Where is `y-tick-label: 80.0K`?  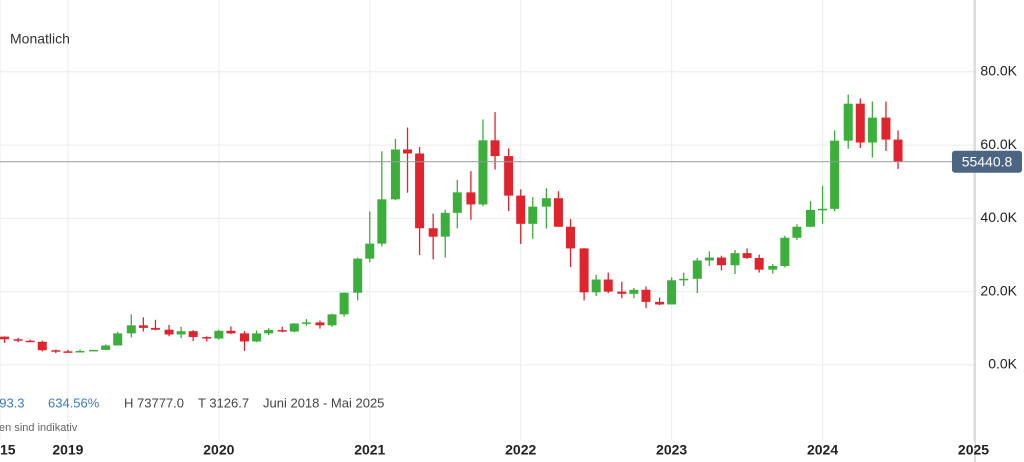 y-tick-label: 80.0K is located at coordinates (998, 71).